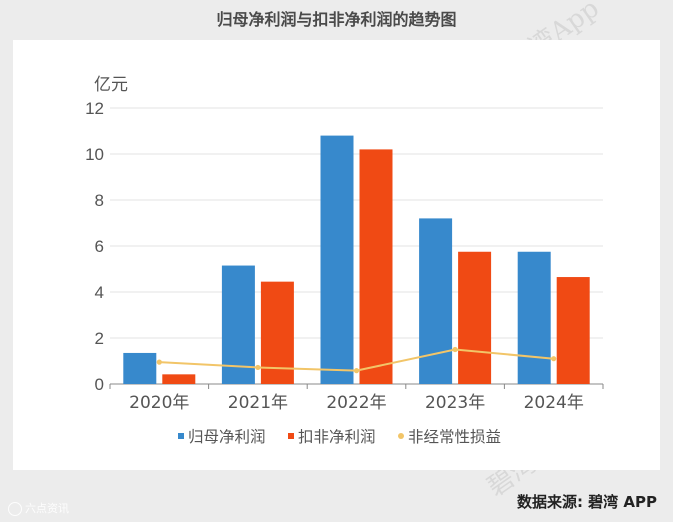  What do you see at coordinates (159, 403) in the screenshot?
I see `x-tick-label: 2020年` at bounding box center [159, 403].